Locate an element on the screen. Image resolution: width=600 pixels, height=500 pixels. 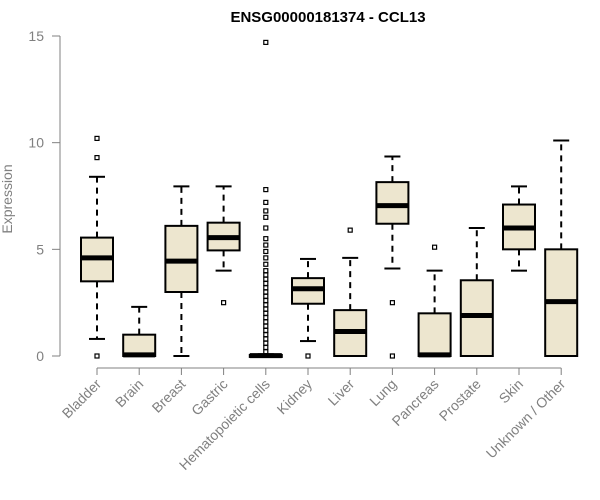
x-tick-label: Lung is located at coordinates (382, 392).